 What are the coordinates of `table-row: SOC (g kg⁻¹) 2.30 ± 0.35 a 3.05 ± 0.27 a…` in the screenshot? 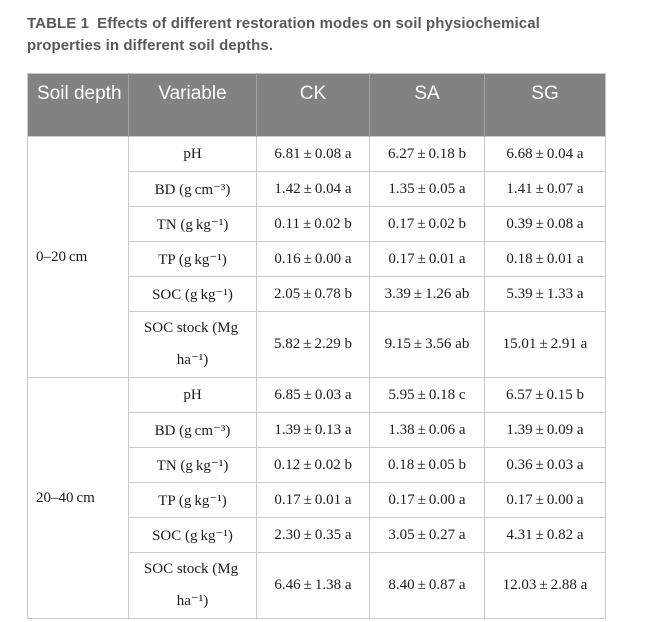 It's located at (317, 535).